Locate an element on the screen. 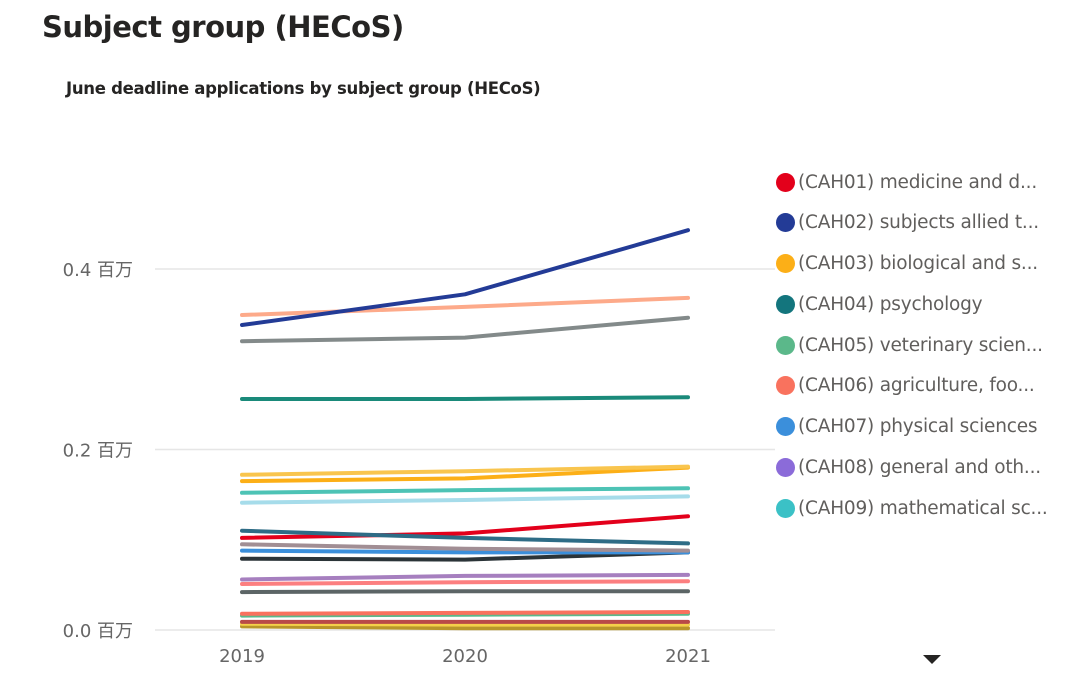 The width and height of the screenshot is (1080, 686). x-tick-label: 2020 is located at coordinates (465, 656).